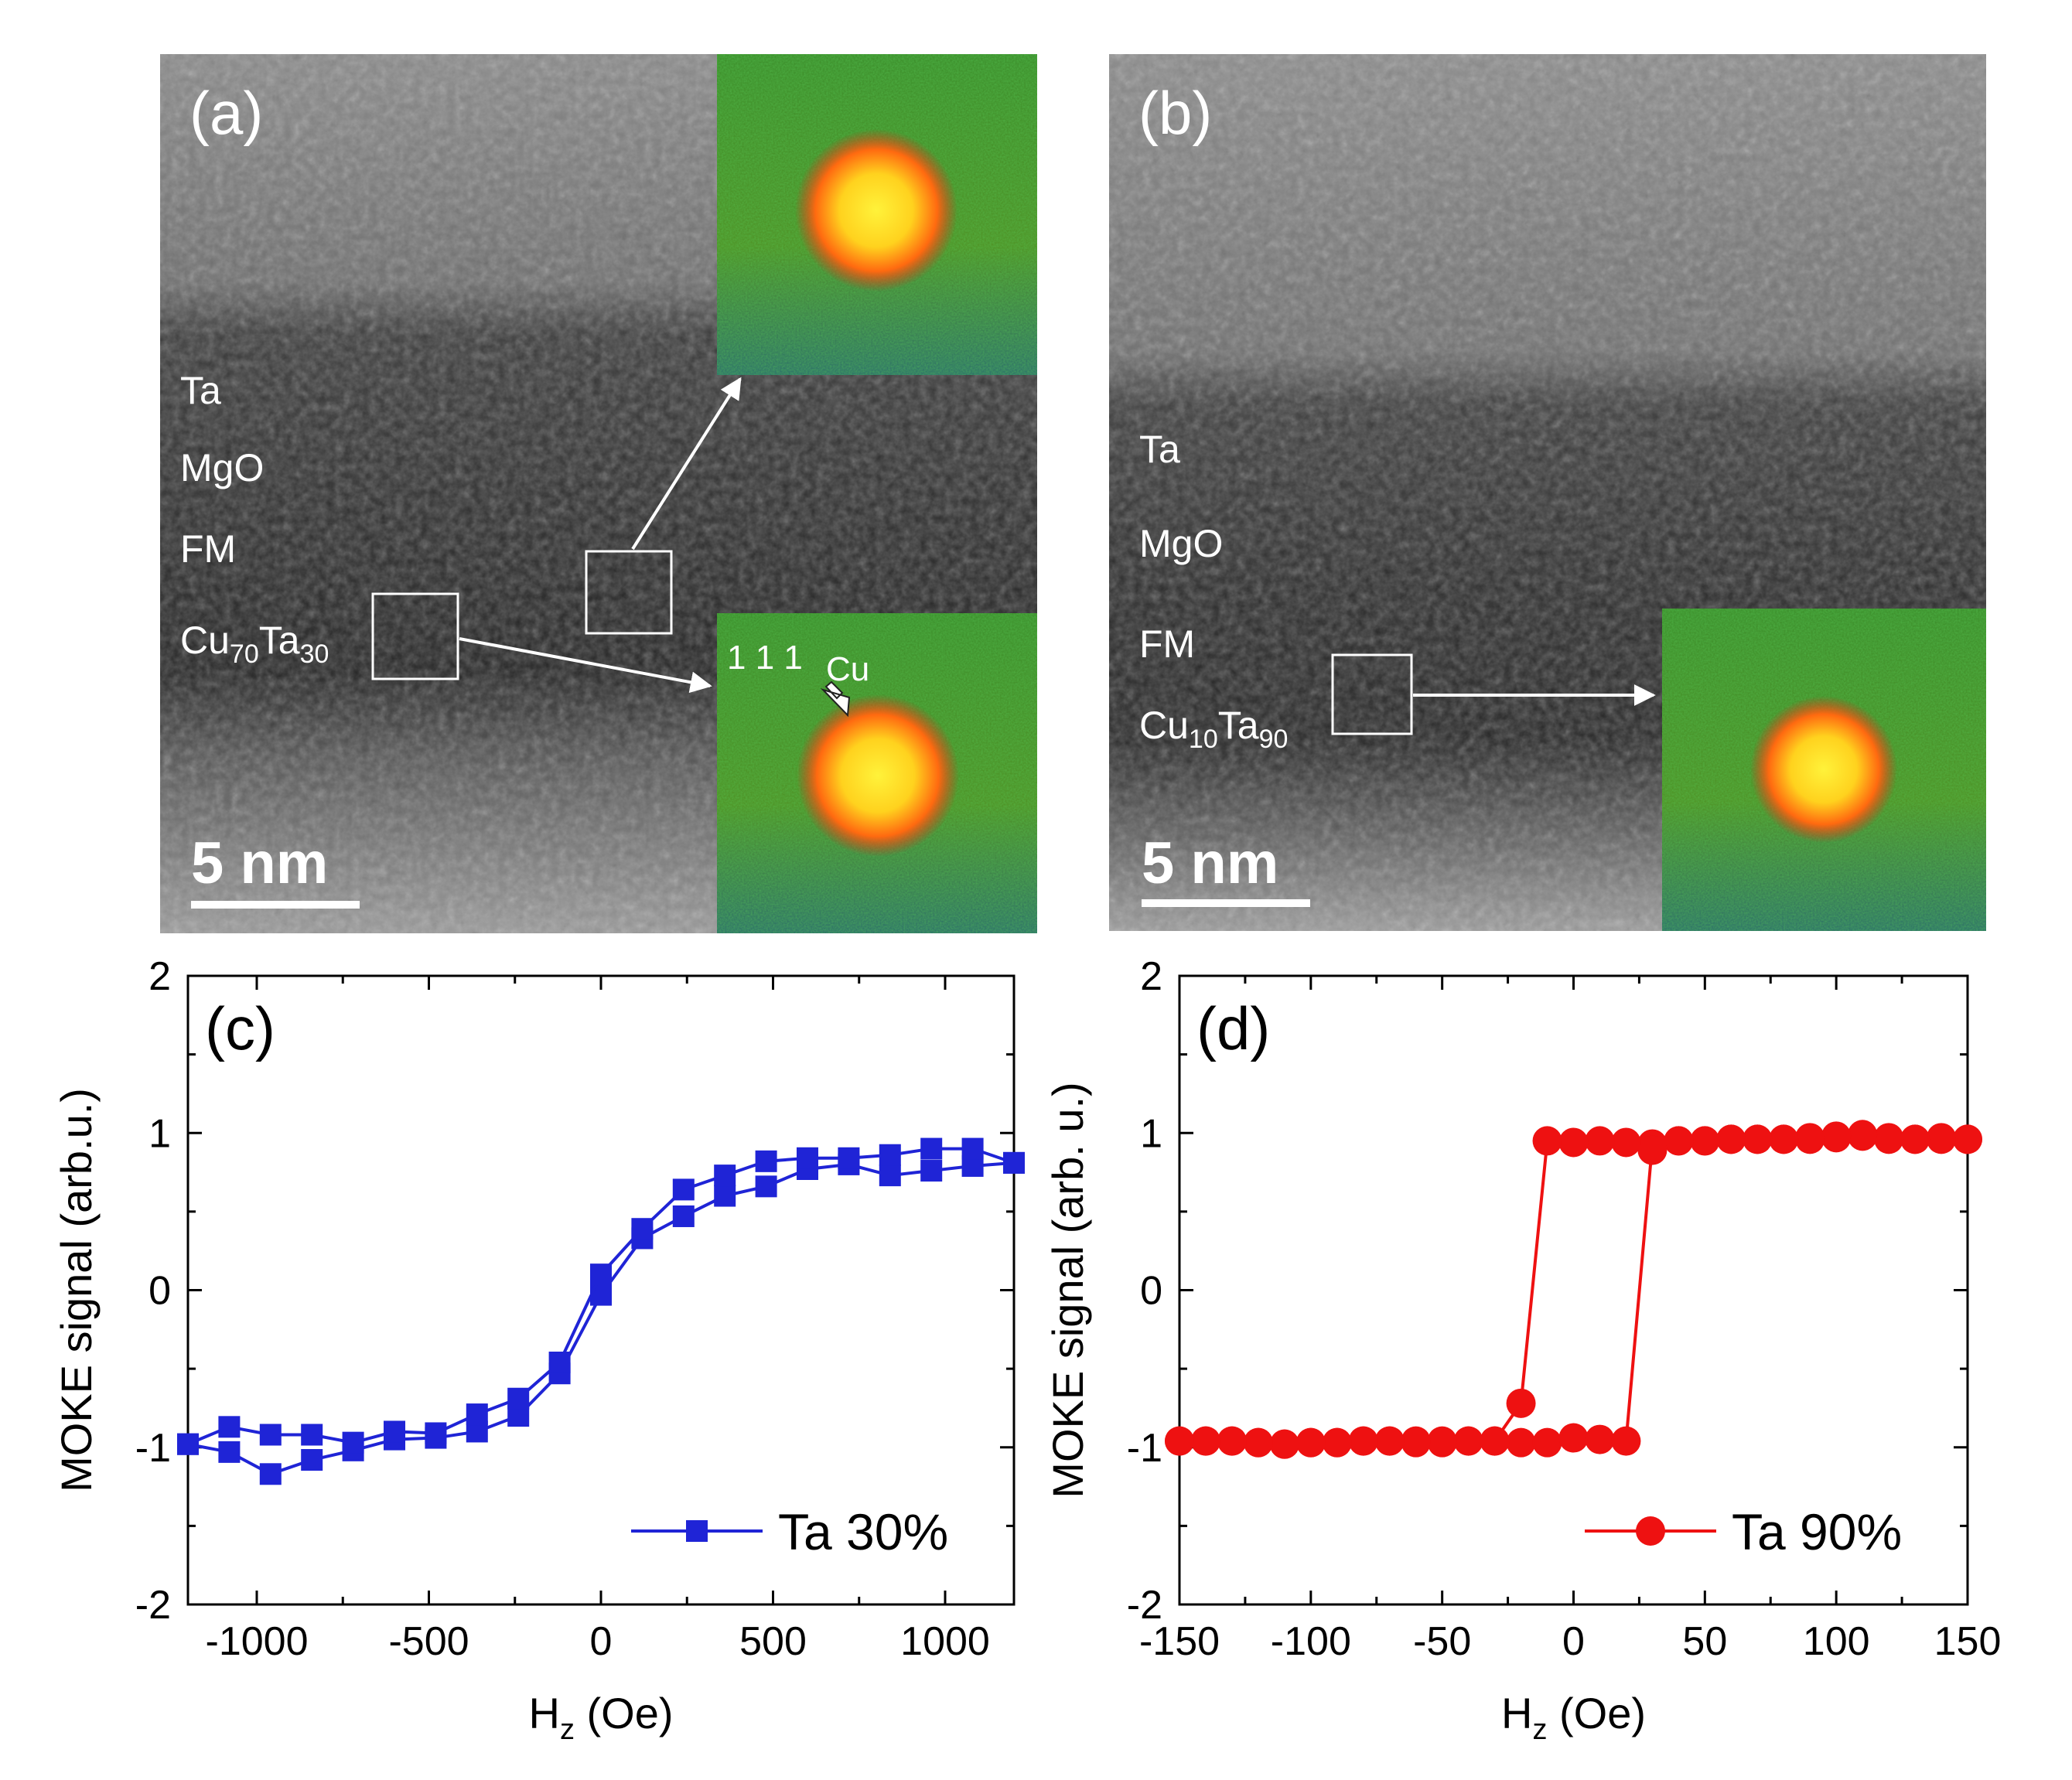  Describe the element at coordinates (275, 905) in the screenshot. I see `scale-bar-a` at that location.